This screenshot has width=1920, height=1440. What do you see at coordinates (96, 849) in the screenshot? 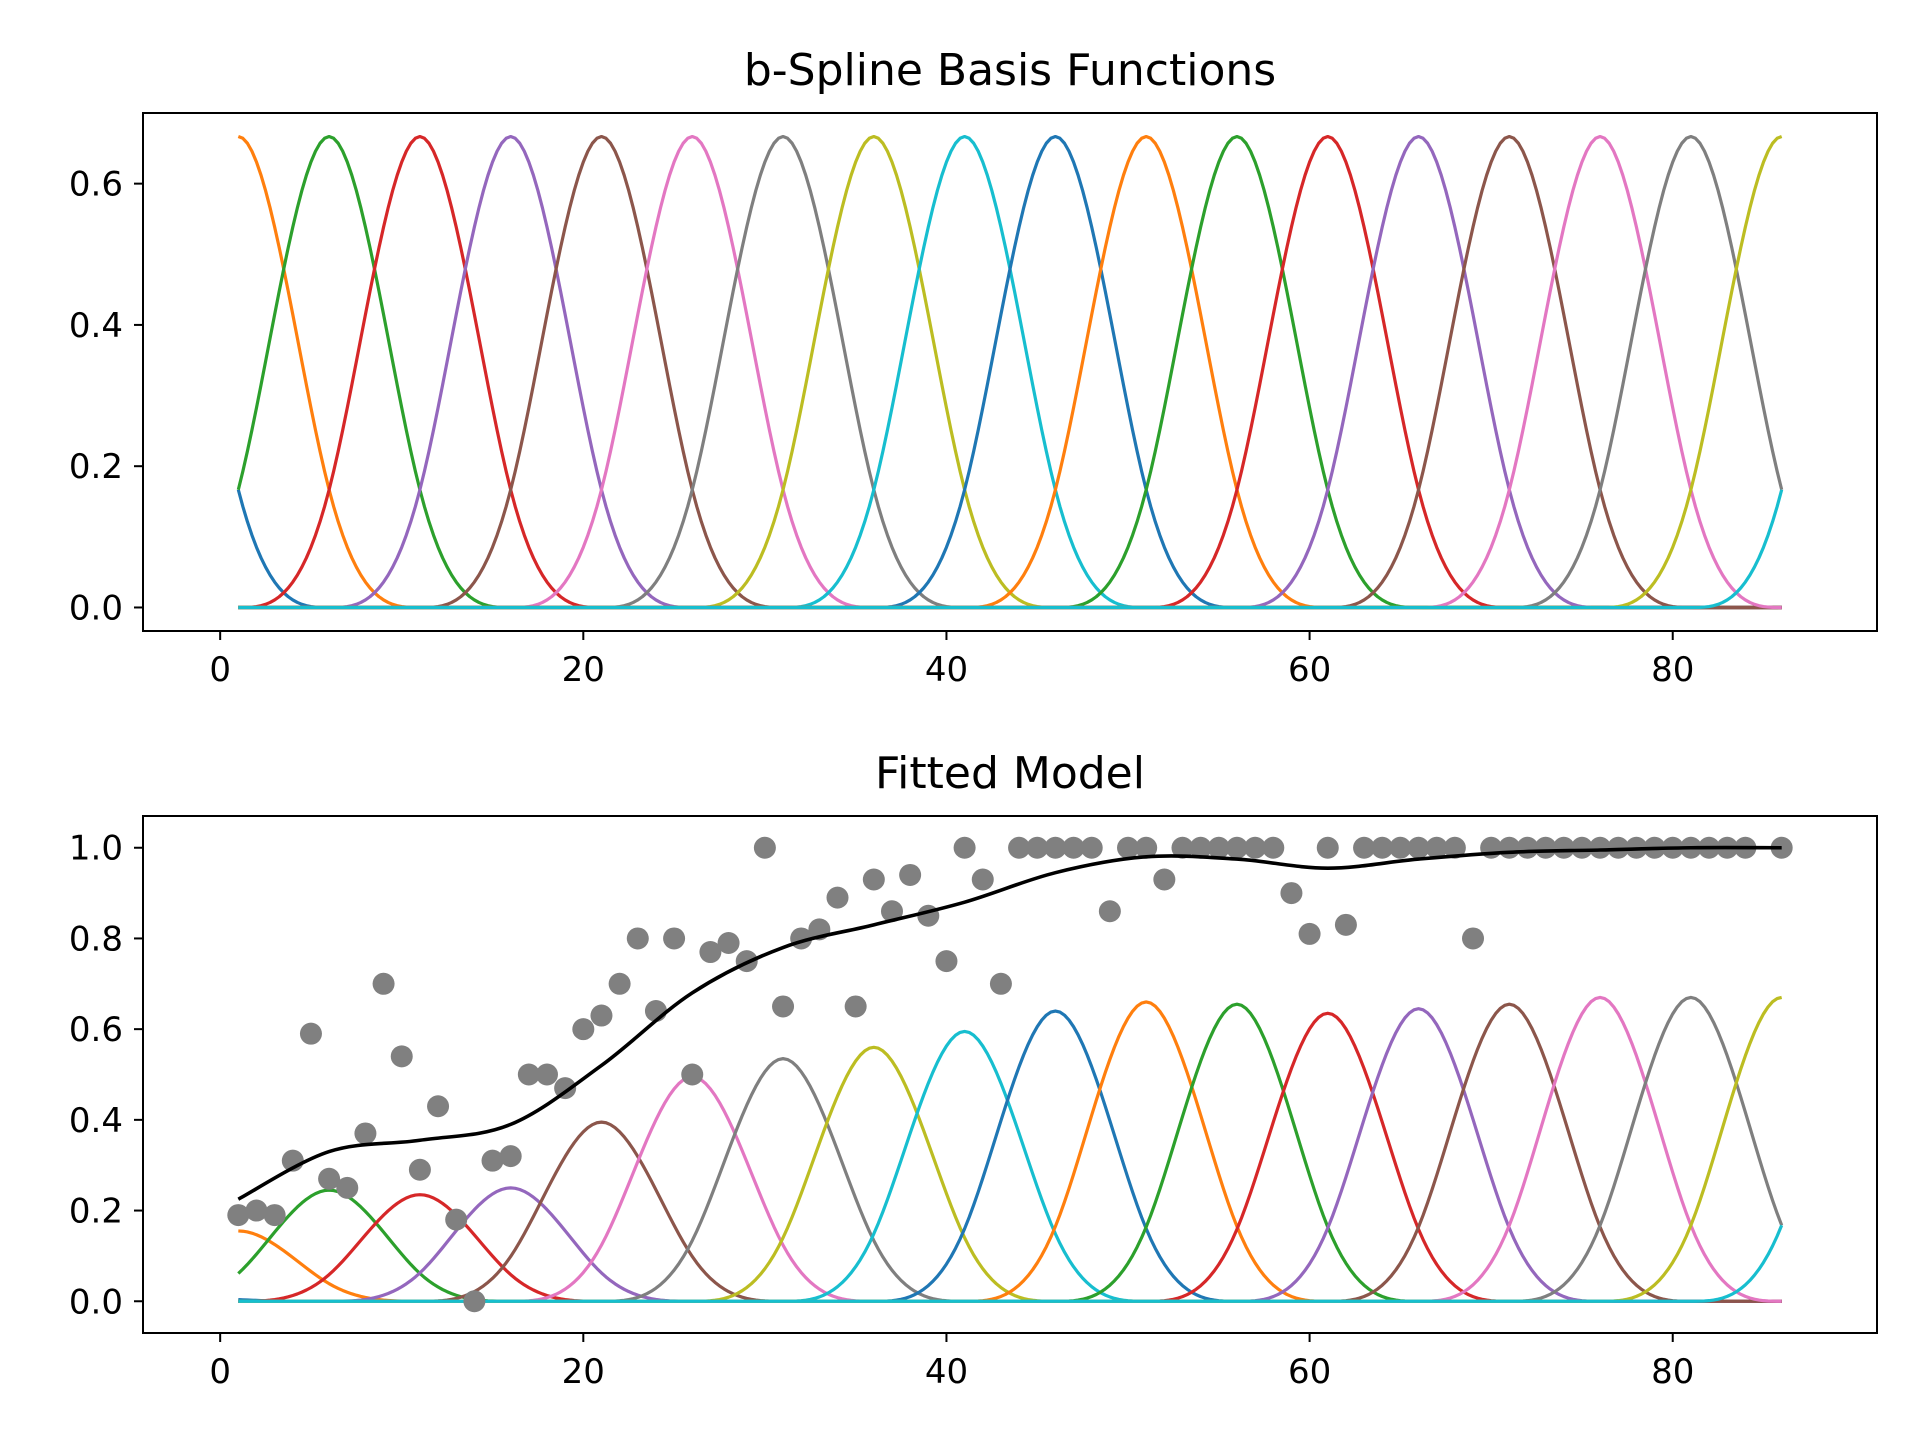
I see `y-tick-label: 1.0` at bounding box center [96, 849].